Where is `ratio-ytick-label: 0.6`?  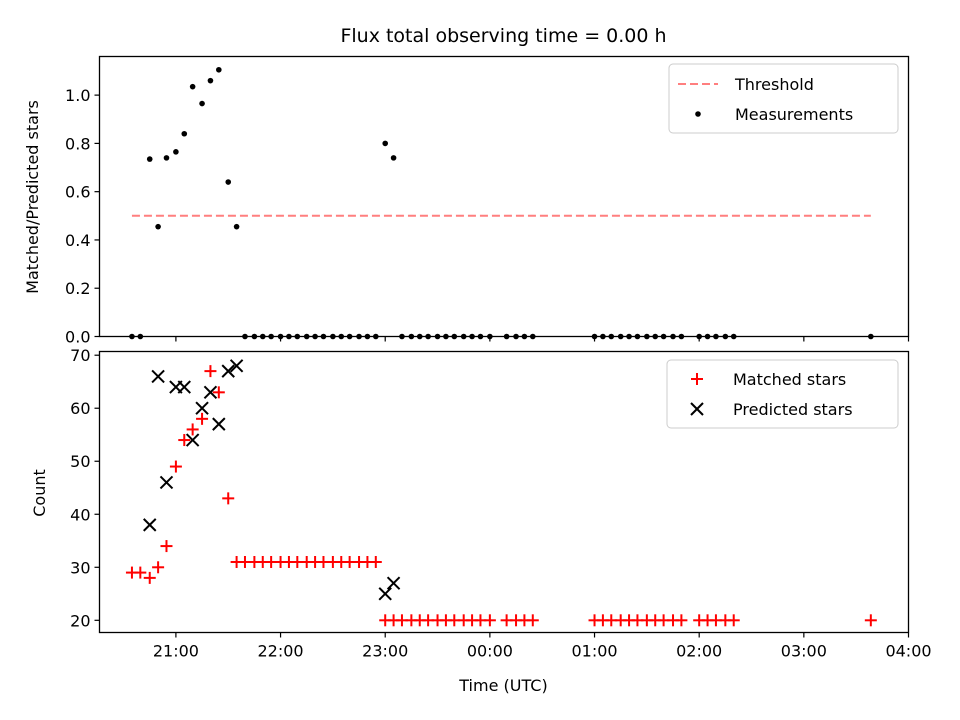
ratio-ytick-label: 0.6 is located at coordinates (77, 192).